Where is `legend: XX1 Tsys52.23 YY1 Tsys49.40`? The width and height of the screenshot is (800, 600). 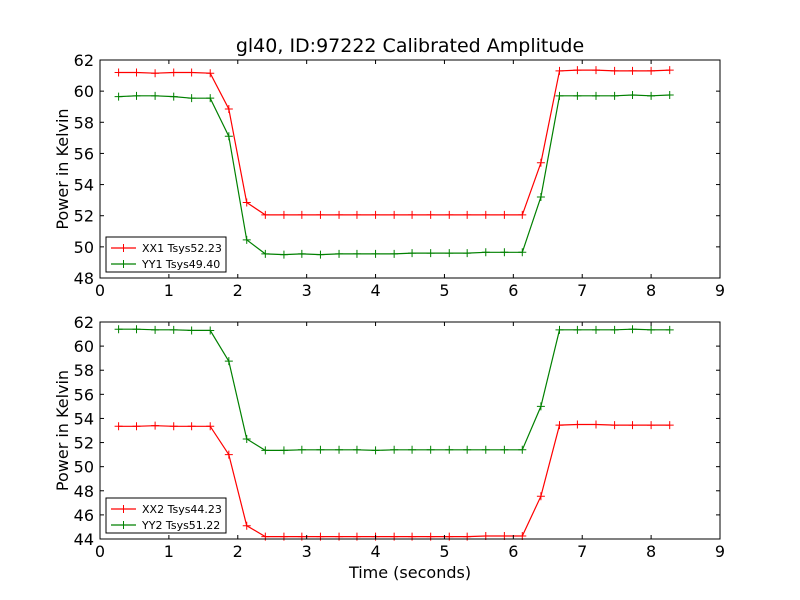
legend: XX1 Tsys52.23 YY1 Tsys49.40 is located at coordinates (166, 254).